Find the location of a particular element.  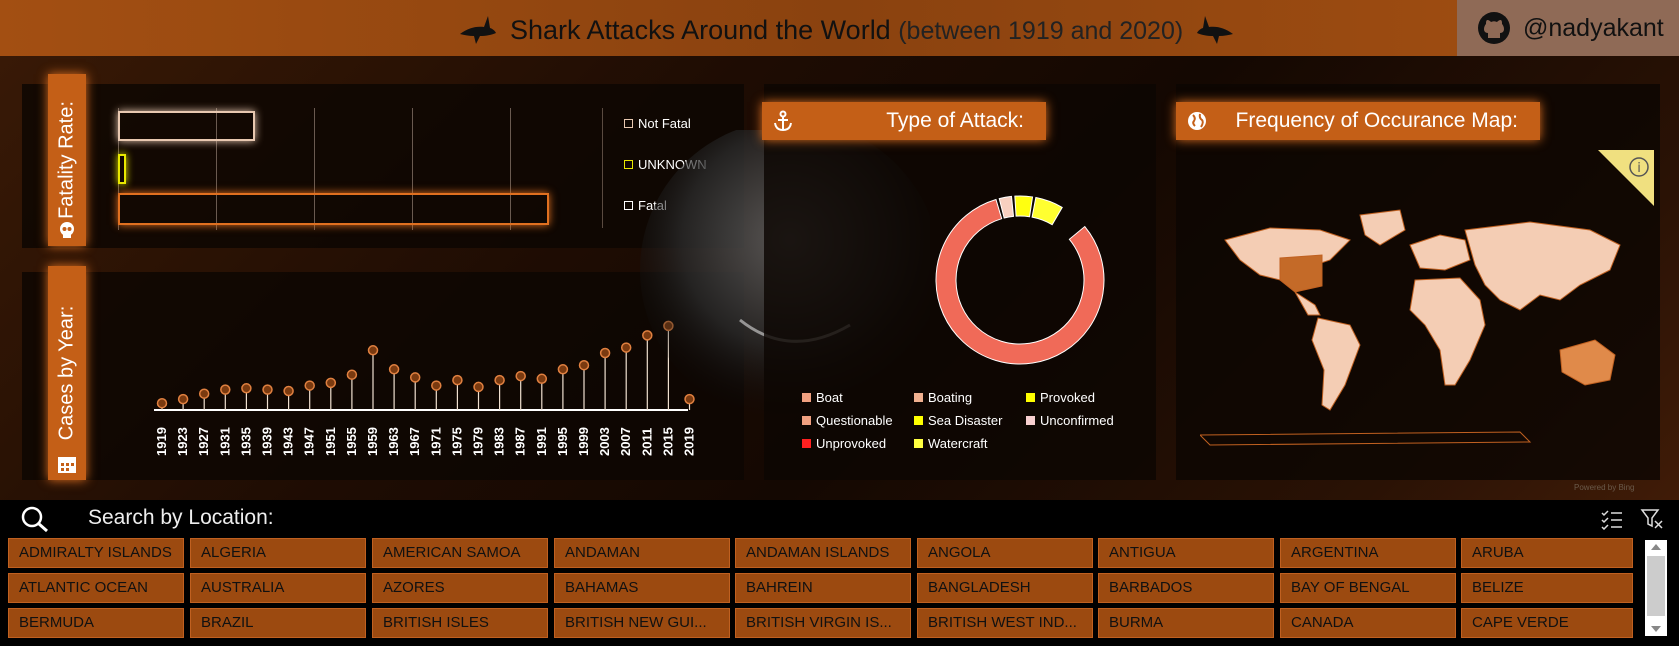

map-asia is located at coordinates (1542, 266).